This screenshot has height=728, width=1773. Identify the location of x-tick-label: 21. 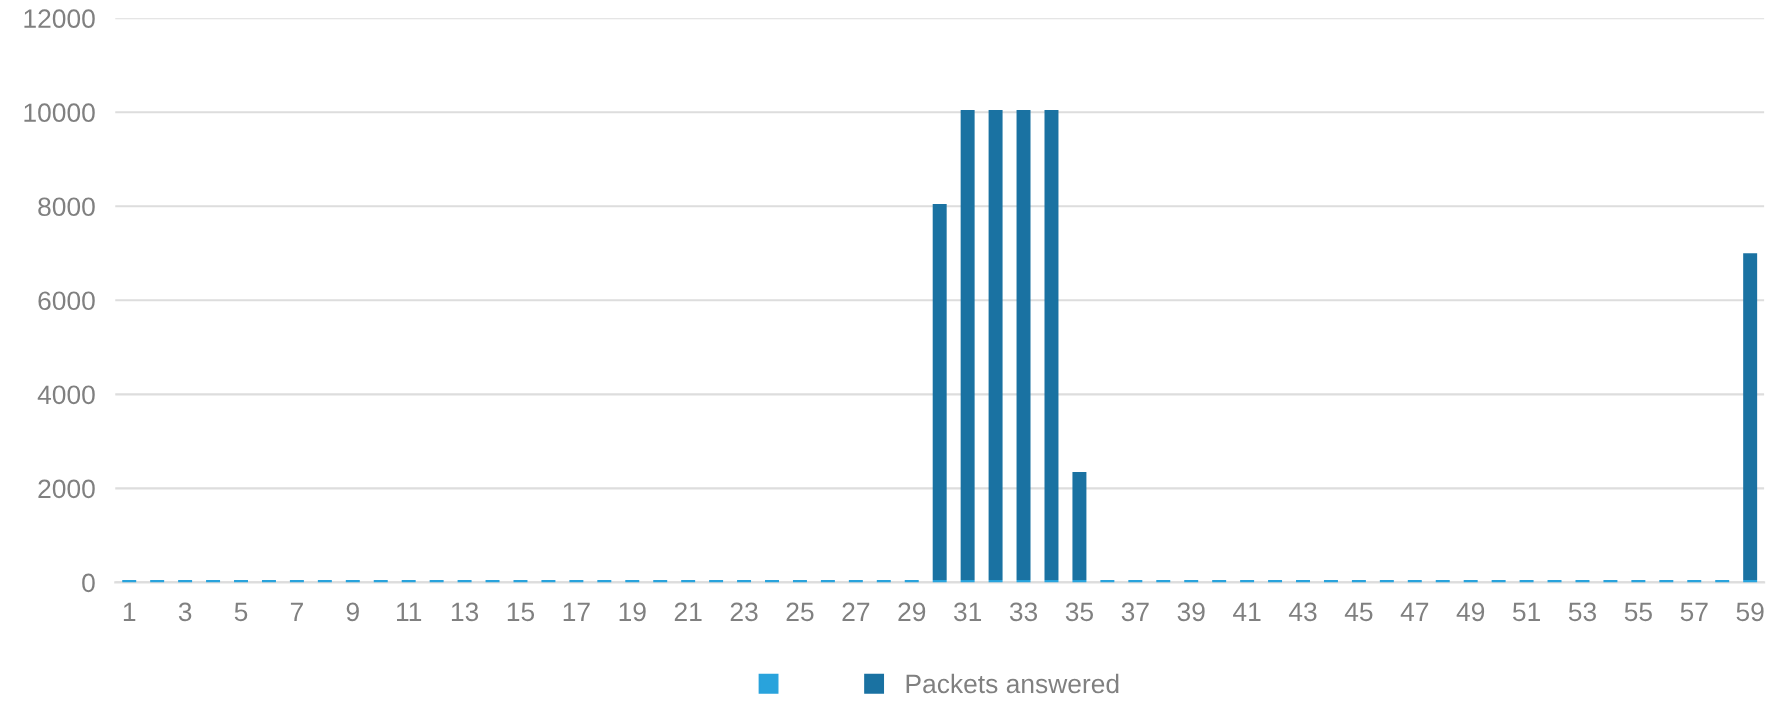
(688, 611).